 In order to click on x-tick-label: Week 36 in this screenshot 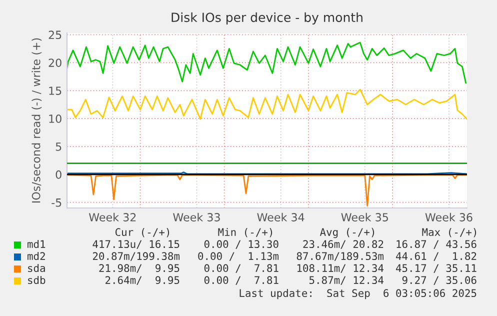, I will do `click(448, 217)`.